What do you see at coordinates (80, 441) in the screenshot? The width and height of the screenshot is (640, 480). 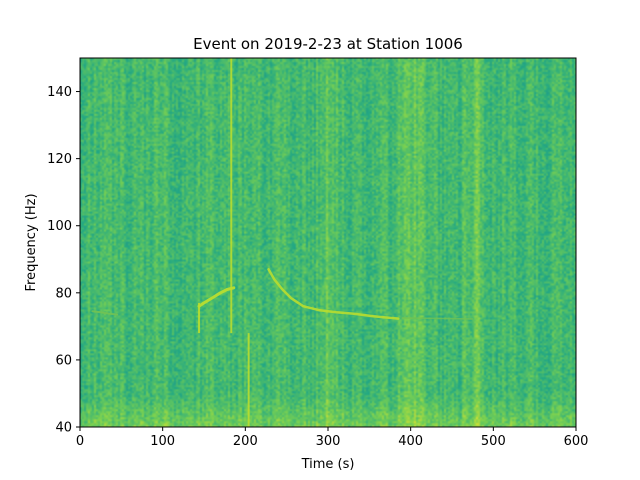 I see `x-tick-label: 0` at bounding box center [80, 441].